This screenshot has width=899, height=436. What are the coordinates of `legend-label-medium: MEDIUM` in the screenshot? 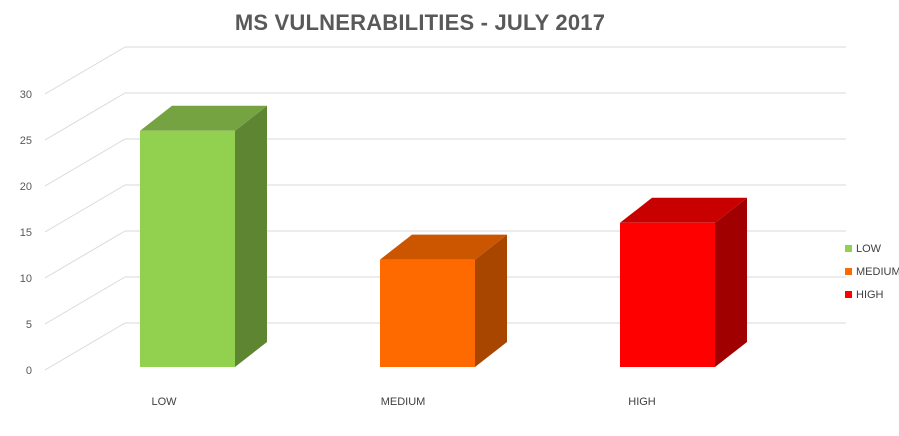 It's located at (877, 271).